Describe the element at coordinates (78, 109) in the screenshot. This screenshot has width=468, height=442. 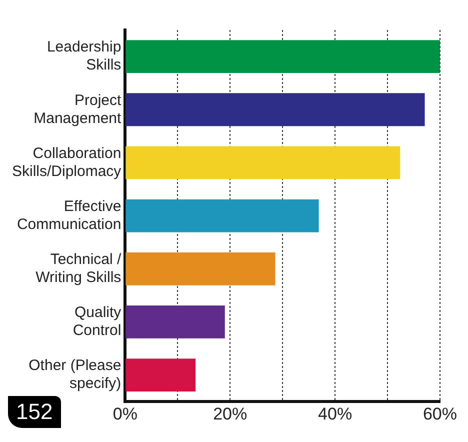
I see `y-tick-label: Project Management` at that location.